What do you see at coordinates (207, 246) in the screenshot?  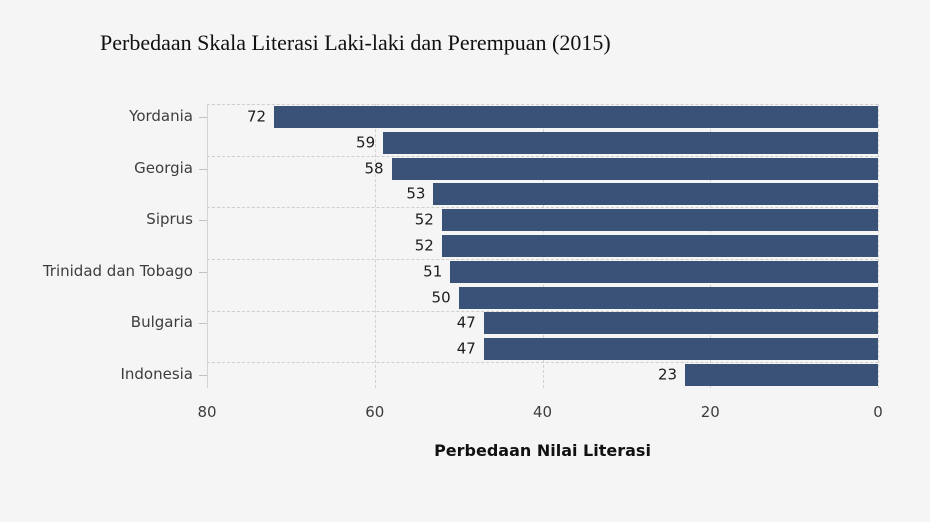 I see `y-axis-line` at bounding box center [207, 246].